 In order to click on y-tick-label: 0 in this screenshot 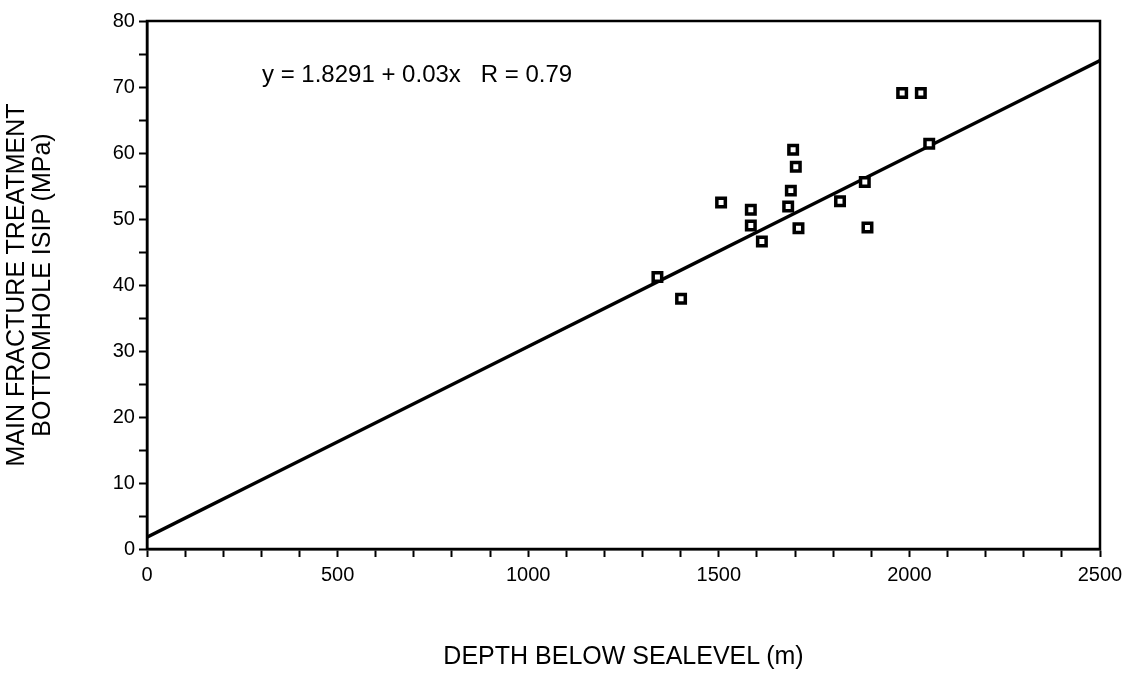, I will do `click(129, 547)`.